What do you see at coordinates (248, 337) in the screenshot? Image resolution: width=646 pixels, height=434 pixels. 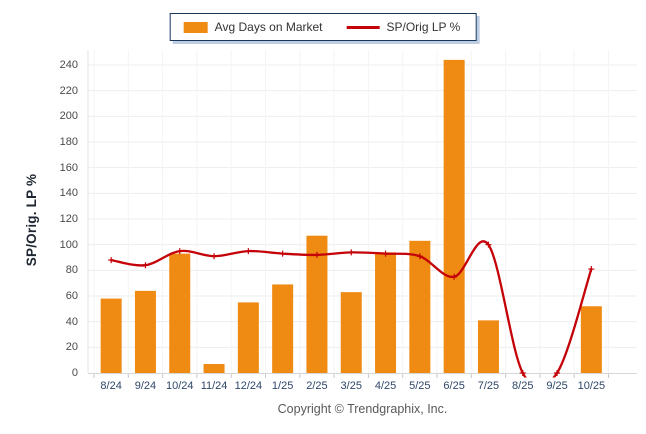 I see `bar-12/24` at bounding box center [248, 337].